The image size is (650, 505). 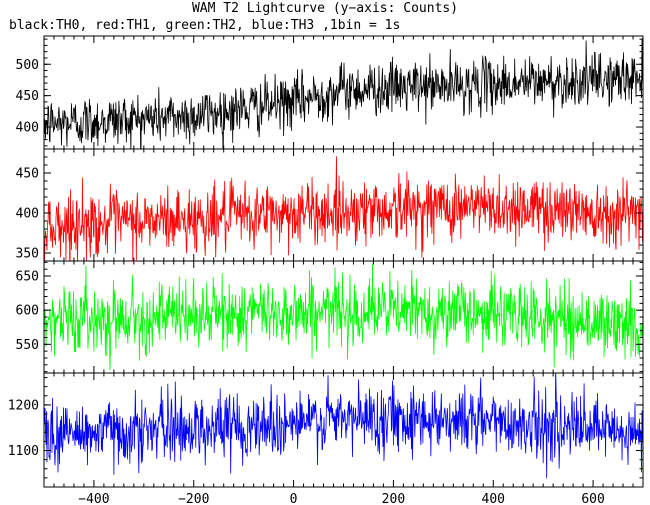 What do you see at coordinates (93, 498) in the screenshot?
I see `x-tick-label: −400` at bounding box center [93, 498].